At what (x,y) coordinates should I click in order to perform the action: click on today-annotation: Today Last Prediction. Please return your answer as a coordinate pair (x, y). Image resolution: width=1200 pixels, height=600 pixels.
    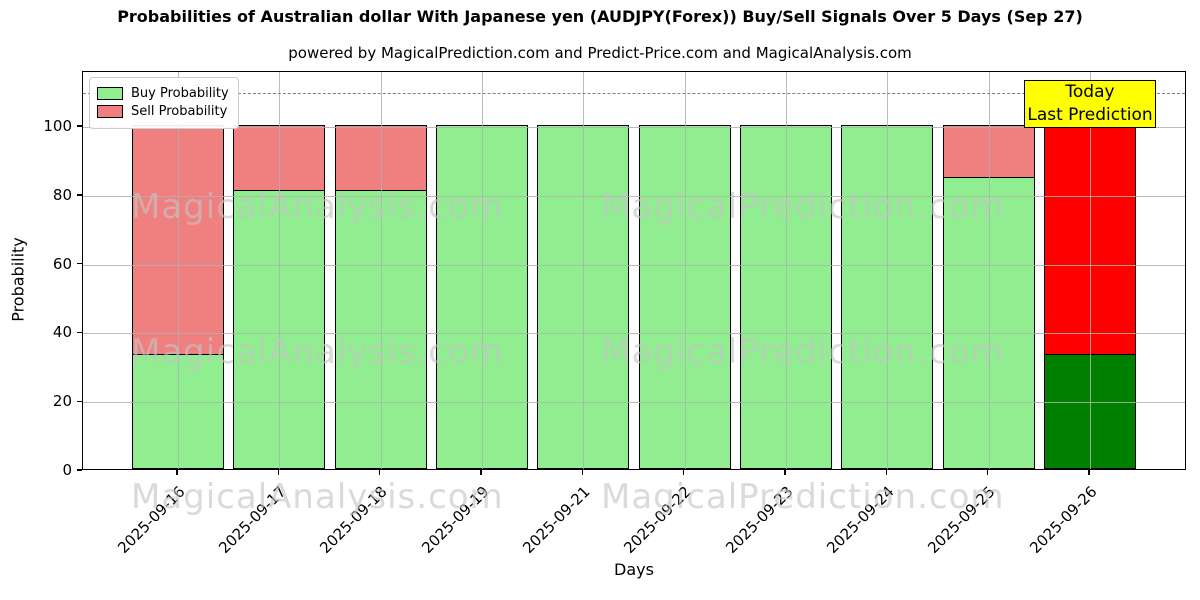
    Looking at the image, I should click on (1090, 104).